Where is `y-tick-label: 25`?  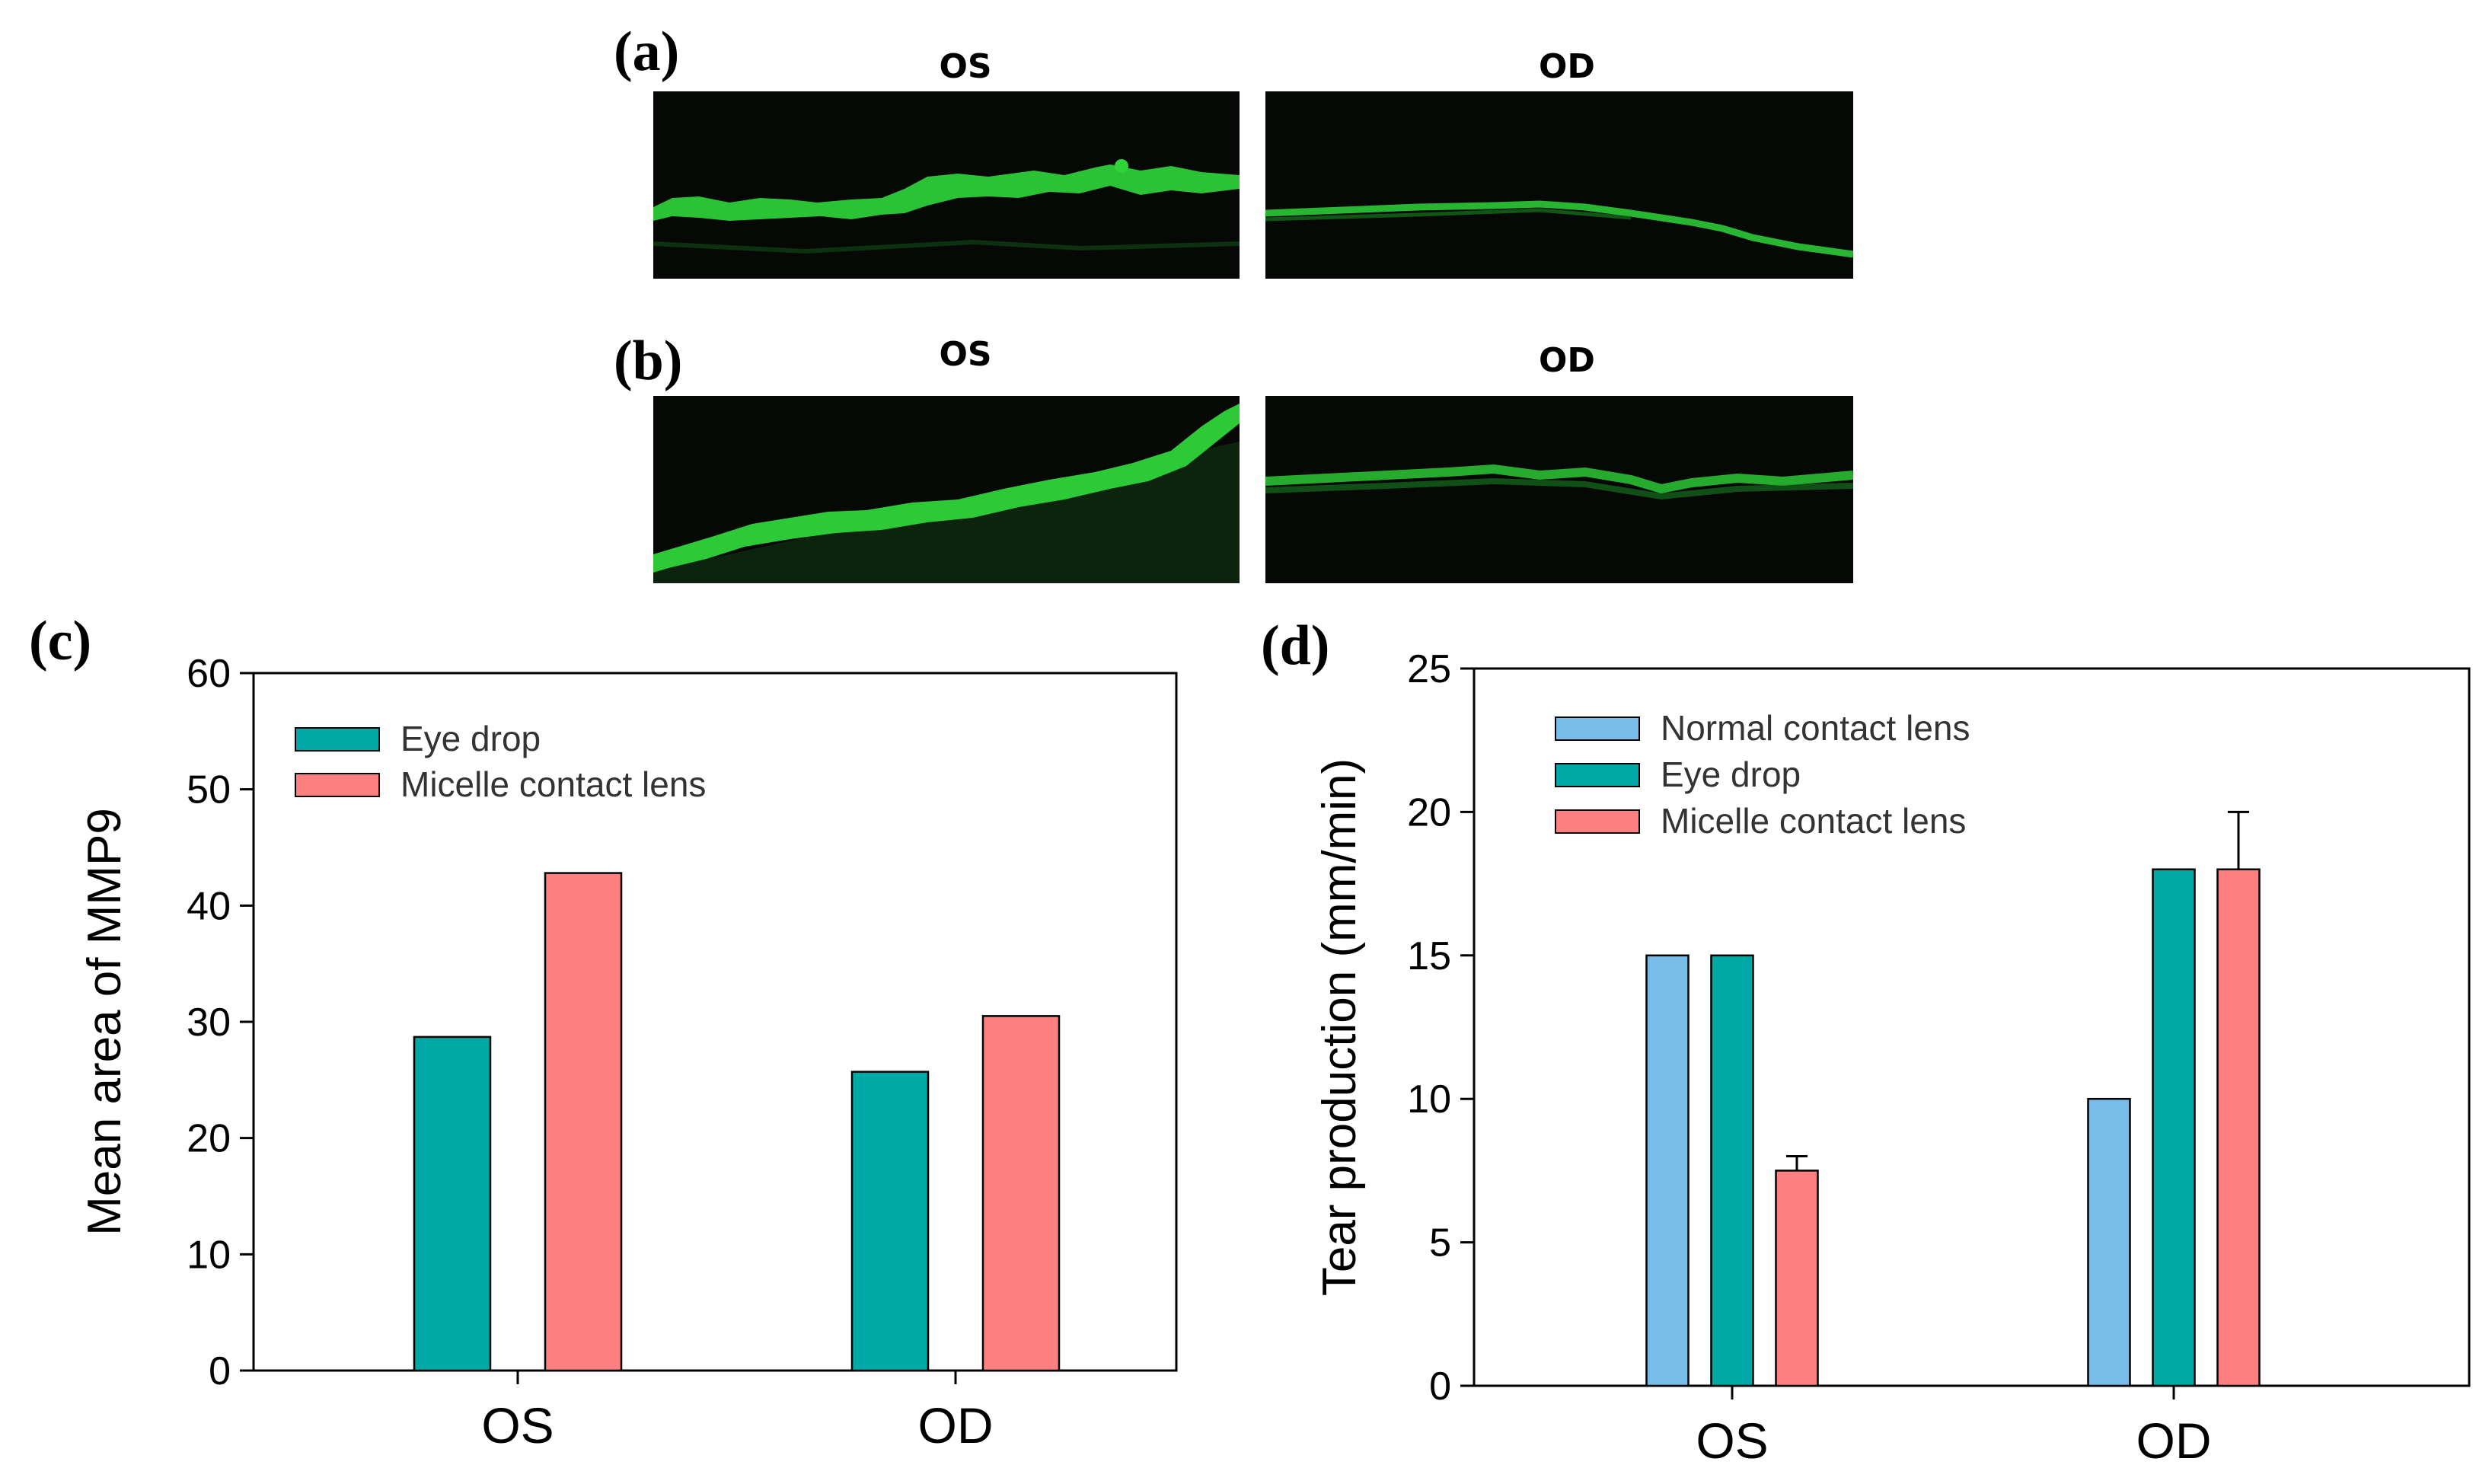 y-tick-label: 25 is located at coordinates (1429, 669).